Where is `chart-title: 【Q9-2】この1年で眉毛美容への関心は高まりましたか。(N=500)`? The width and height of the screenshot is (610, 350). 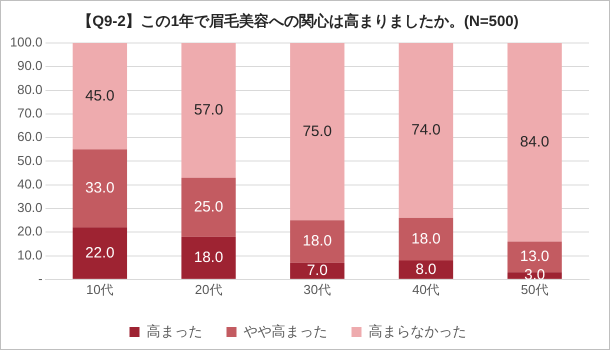 chart-title: 【Q9-2】この1年で眉毛美容への関心は高まりましたか。(N=500) is located at coordinates (298, 21).